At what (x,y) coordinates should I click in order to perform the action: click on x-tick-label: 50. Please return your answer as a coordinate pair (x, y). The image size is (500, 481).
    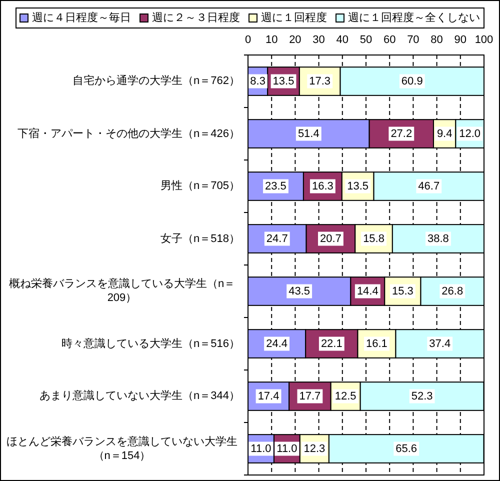
    Looking at the image, I should click on (366, 40).